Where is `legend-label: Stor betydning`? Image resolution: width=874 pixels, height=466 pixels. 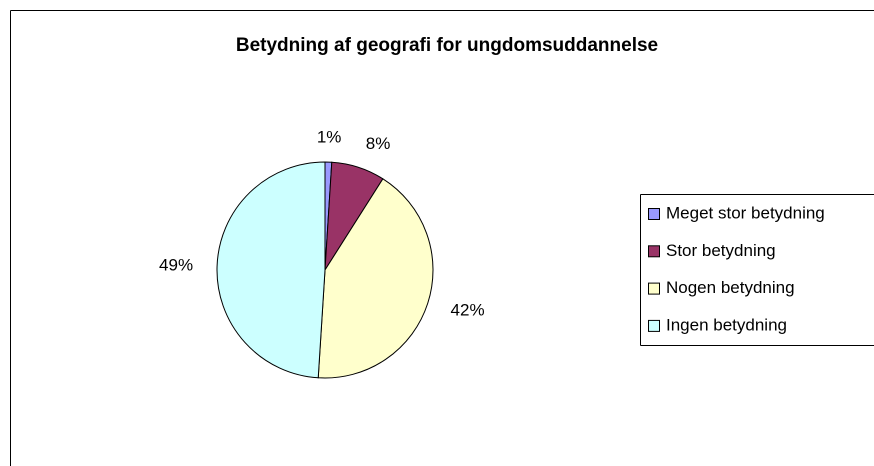 legend-label: Stor betydning is located at coordinates (721, 250).